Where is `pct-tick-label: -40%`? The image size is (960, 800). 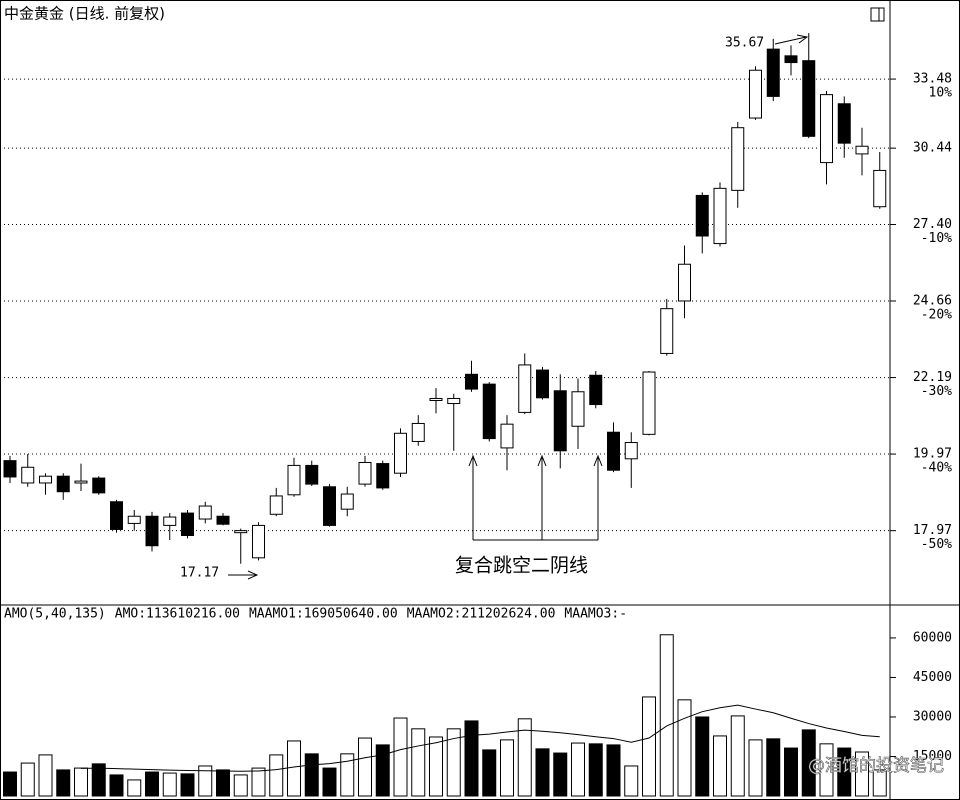
pct-tick-label: -40% is located at coordinates (936, 468).